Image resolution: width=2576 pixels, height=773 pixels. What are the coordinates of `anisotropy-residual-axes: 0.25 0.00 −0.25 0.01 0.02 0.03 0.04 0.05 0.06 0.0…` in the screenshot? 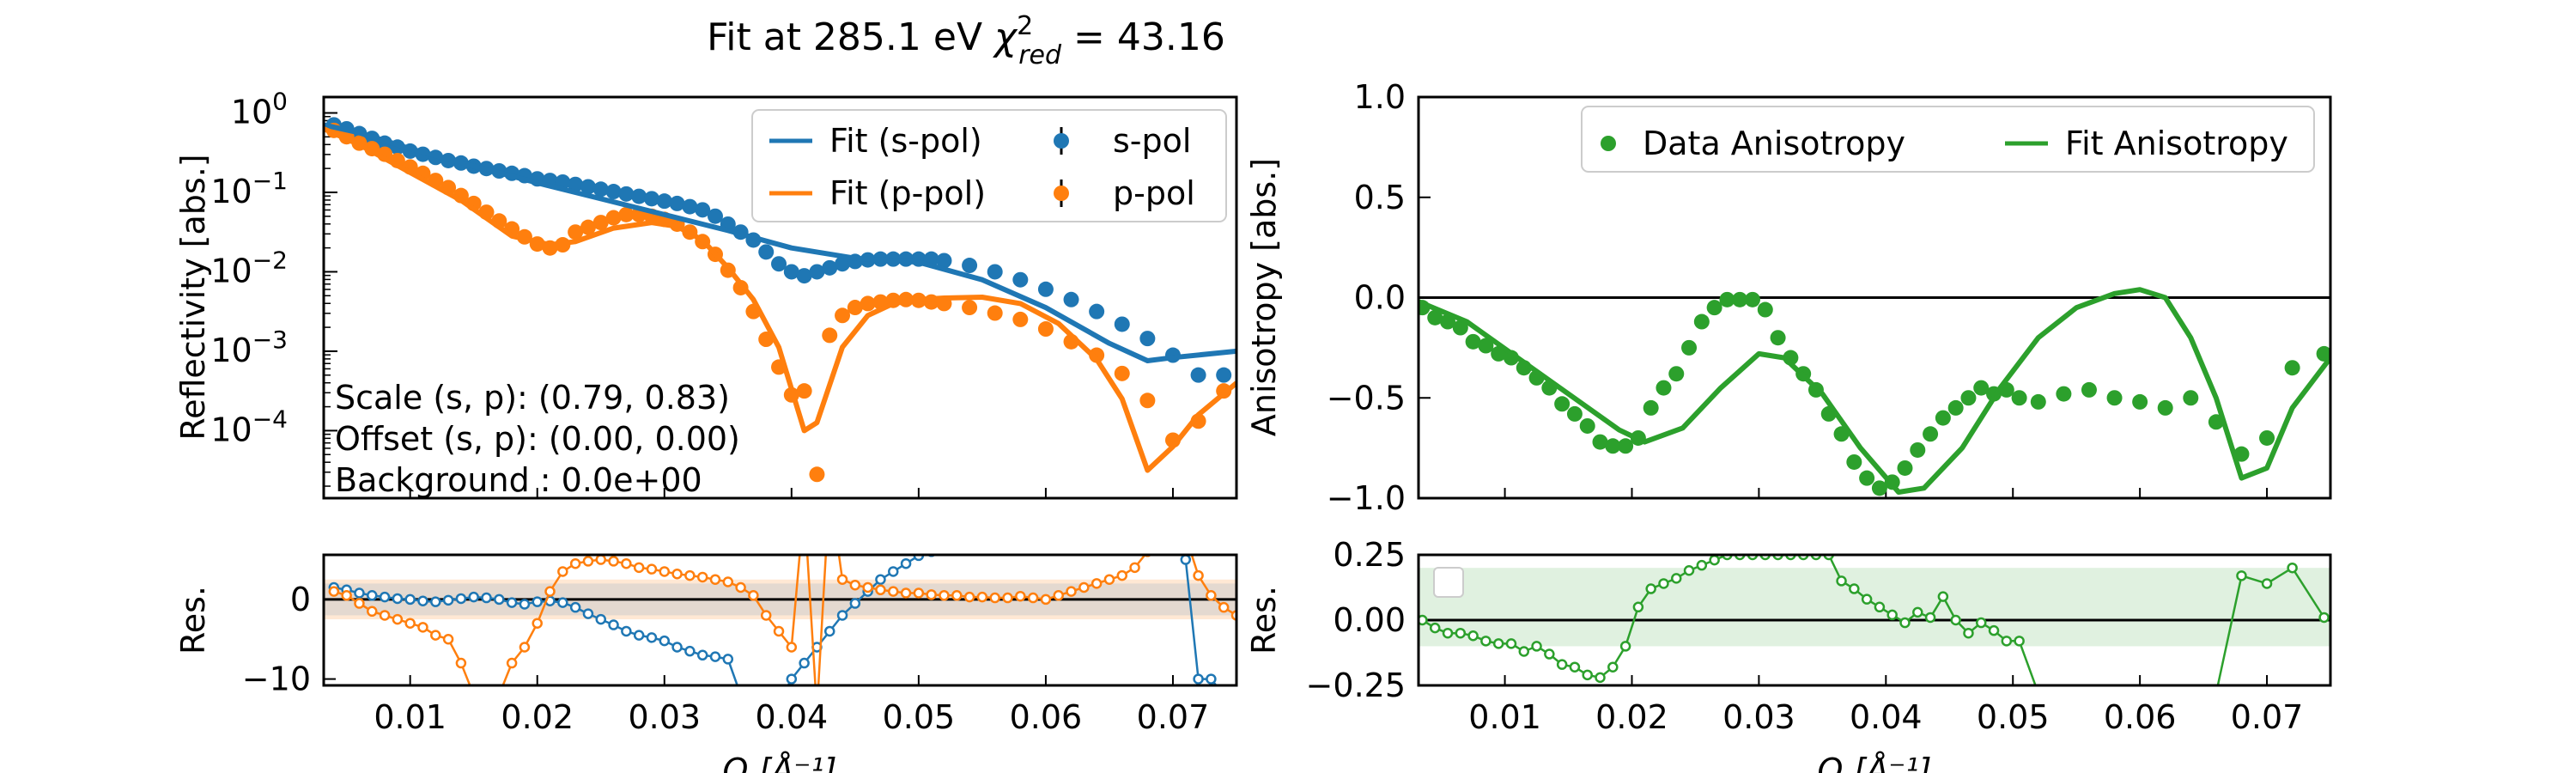 It's located at (1805, 636).